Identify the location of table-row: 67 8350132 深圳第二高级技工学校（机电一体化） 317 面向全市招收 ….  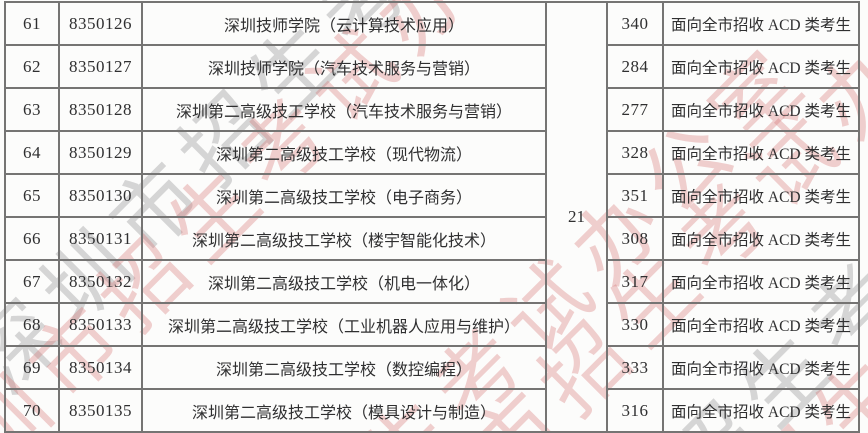
(432, 281).